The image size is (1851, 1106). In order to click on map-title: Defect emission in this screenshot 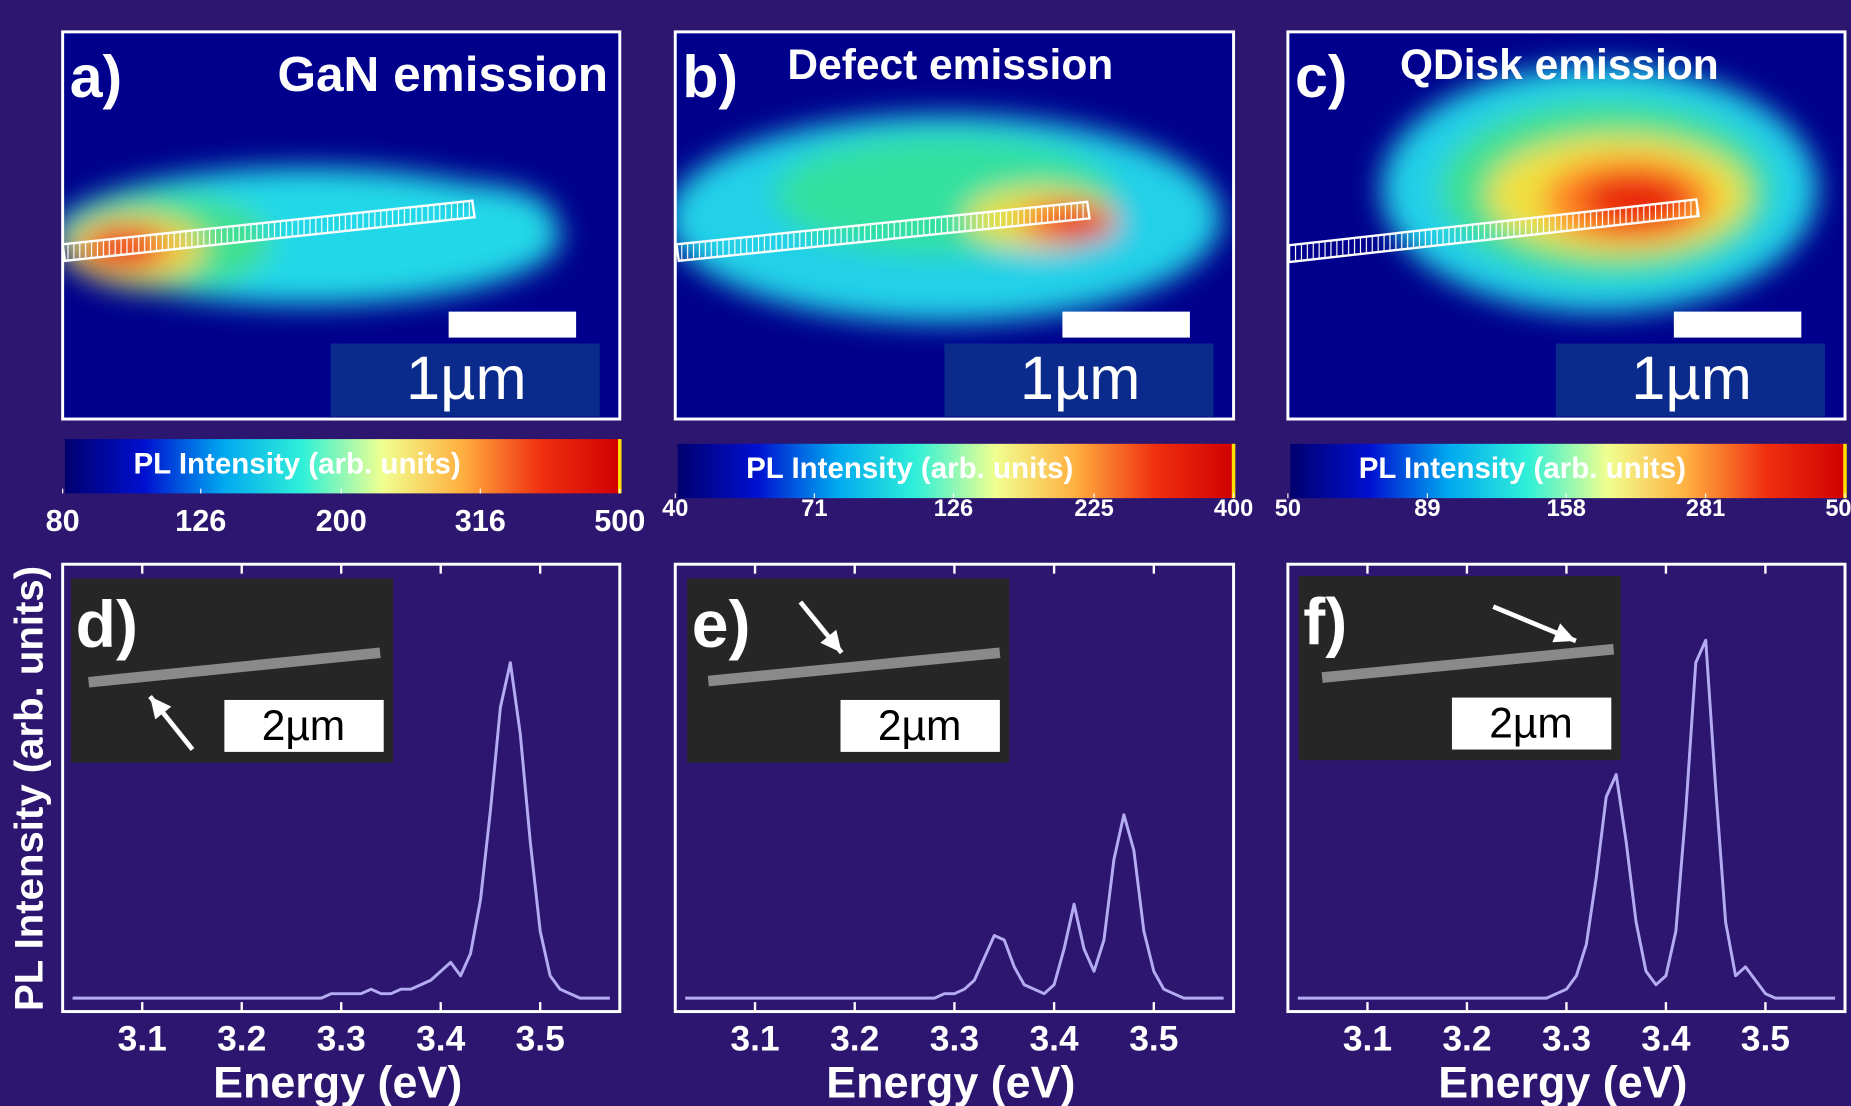, I will do `click(950, 65)`.